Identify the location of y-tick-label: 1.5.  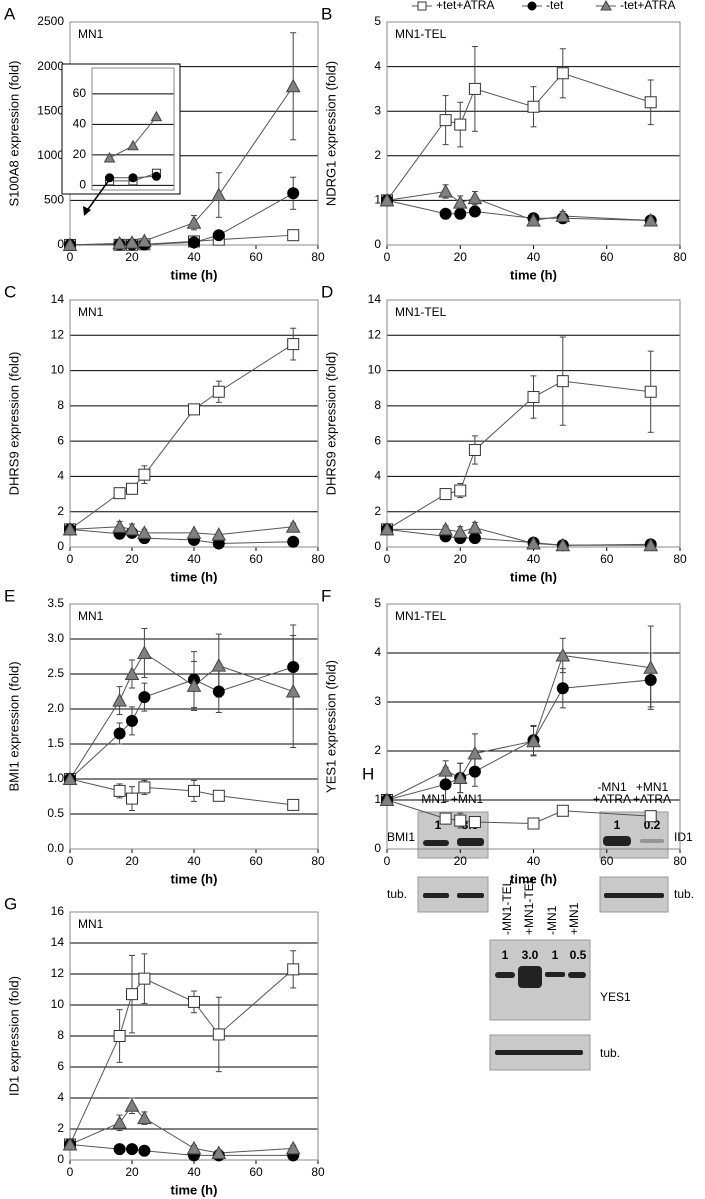
(55, 743).